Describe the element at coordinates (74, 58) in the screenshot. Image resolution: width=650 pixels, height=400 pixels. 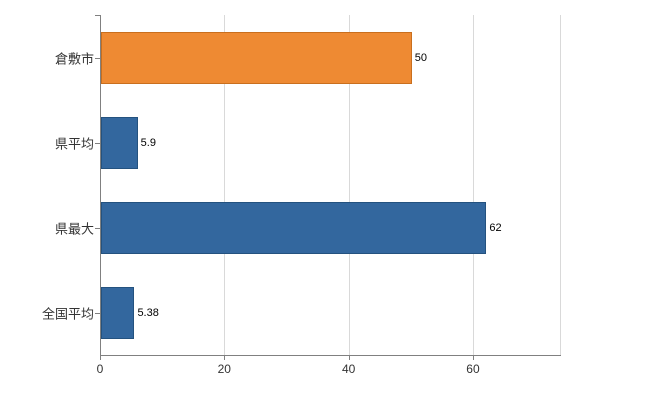
I see `category-label-倉敷市: 倉敷市` at that location.